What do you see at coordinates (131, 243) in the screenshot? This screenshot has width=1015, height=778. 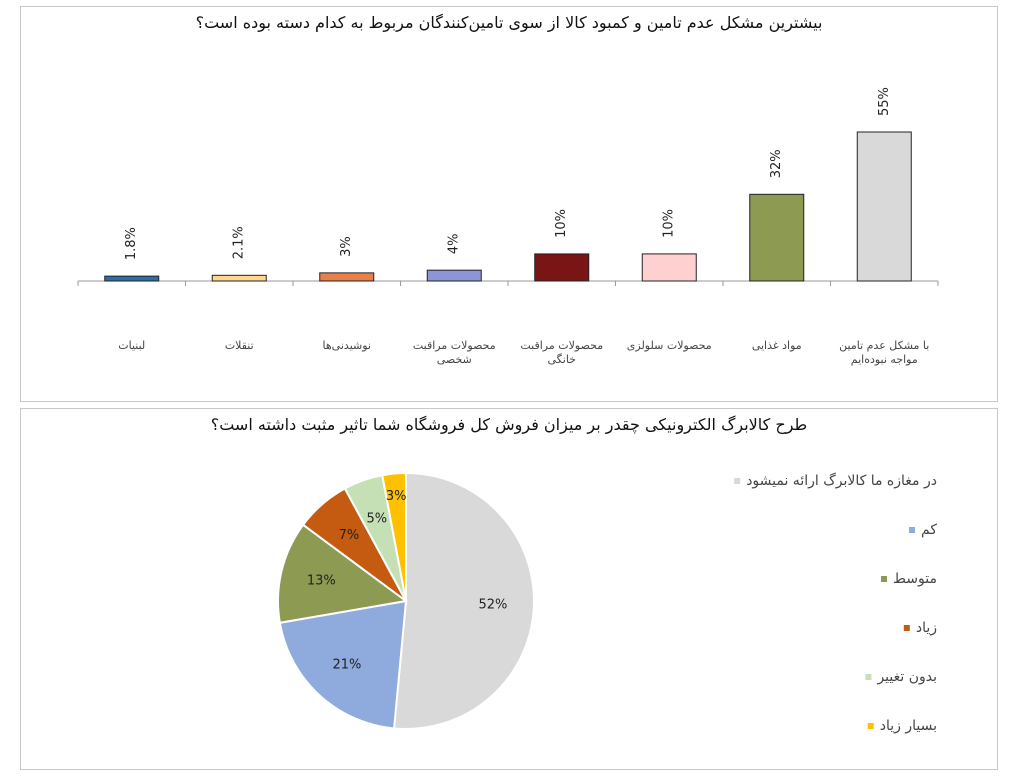 I see `bar-value-label: 1.8%` at bounding box center [131, 243].